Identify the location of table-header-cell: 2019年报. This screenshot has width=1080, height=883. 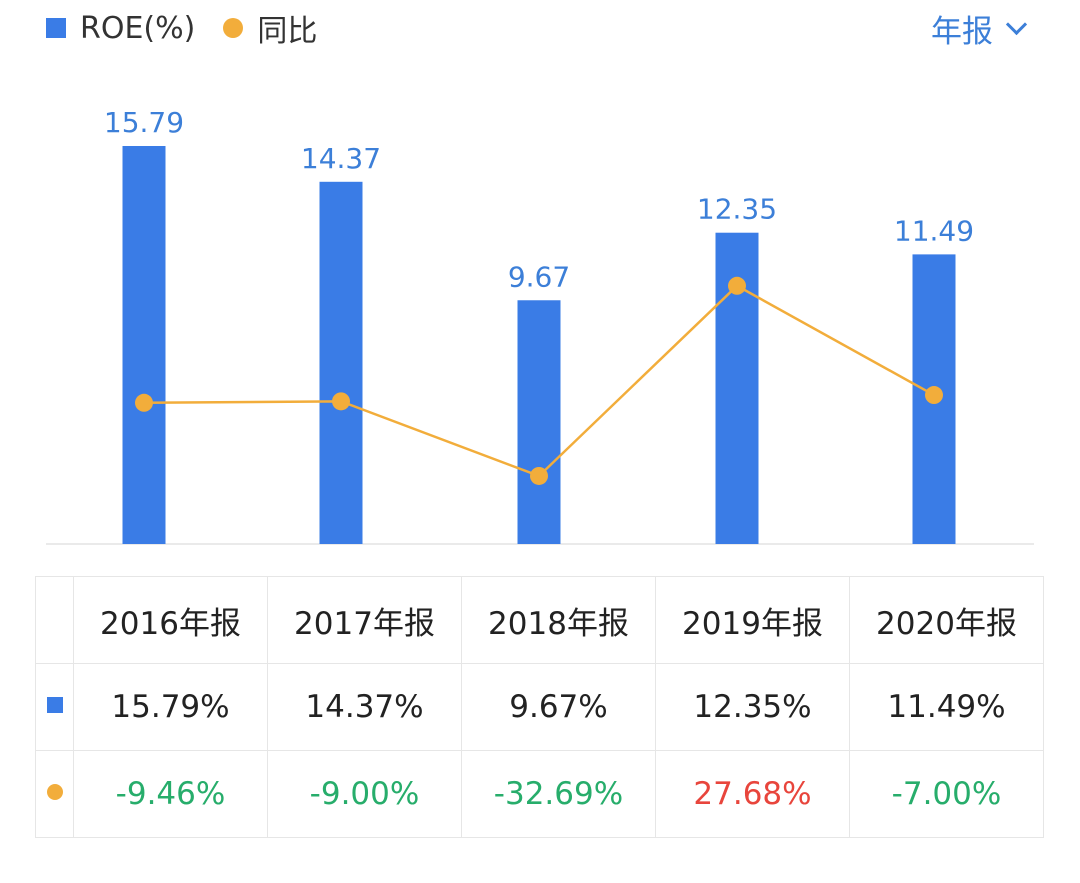
(752, 620).